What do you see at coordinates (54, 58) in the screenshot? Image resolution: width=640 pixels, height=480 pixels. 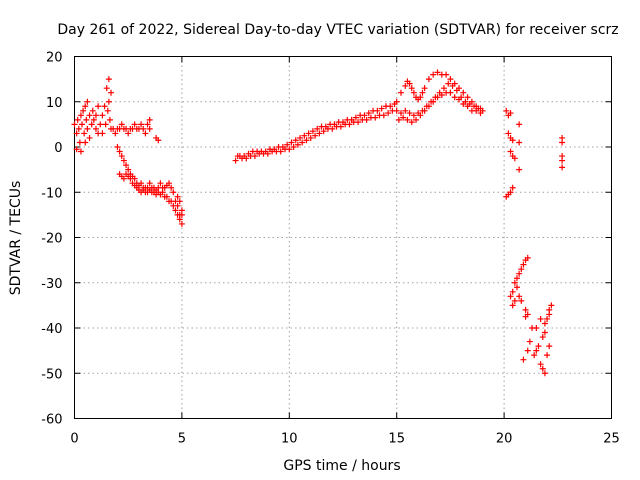 I see `y-tick-label: 20` at bounding box center [54, 58].